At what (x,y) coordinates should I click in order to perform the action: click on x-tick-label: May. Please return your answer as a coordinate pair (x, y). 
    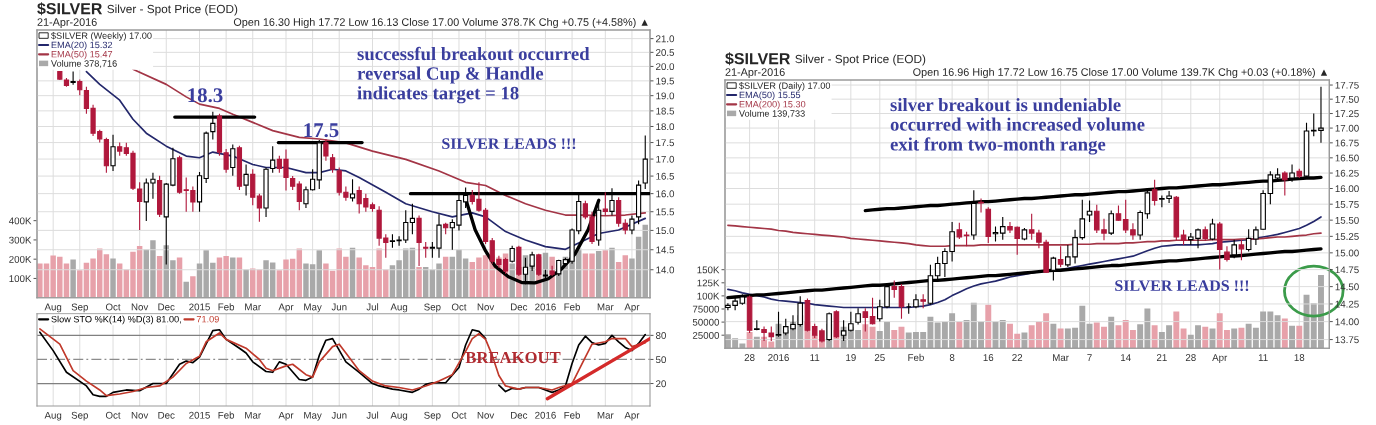
    Looking at the image, I should click on (313, 308).